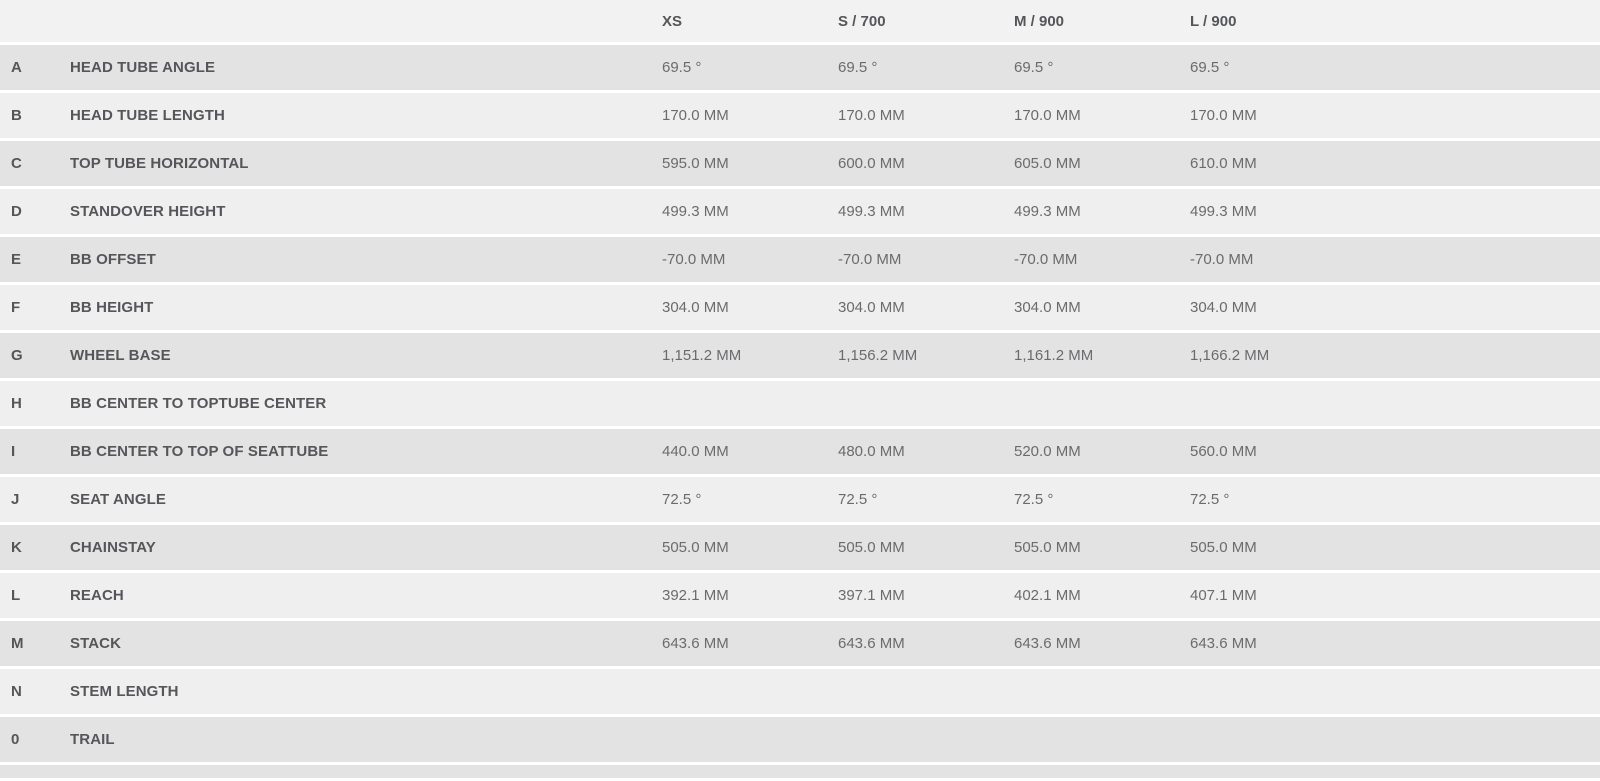  What do you see at coordinates (800, 403) in the screenshot?
I see `table-row-bb-center-to-toptube-center: H BB CENTER TO TOPTUBE CENTER` at bounding box center [800, 403].